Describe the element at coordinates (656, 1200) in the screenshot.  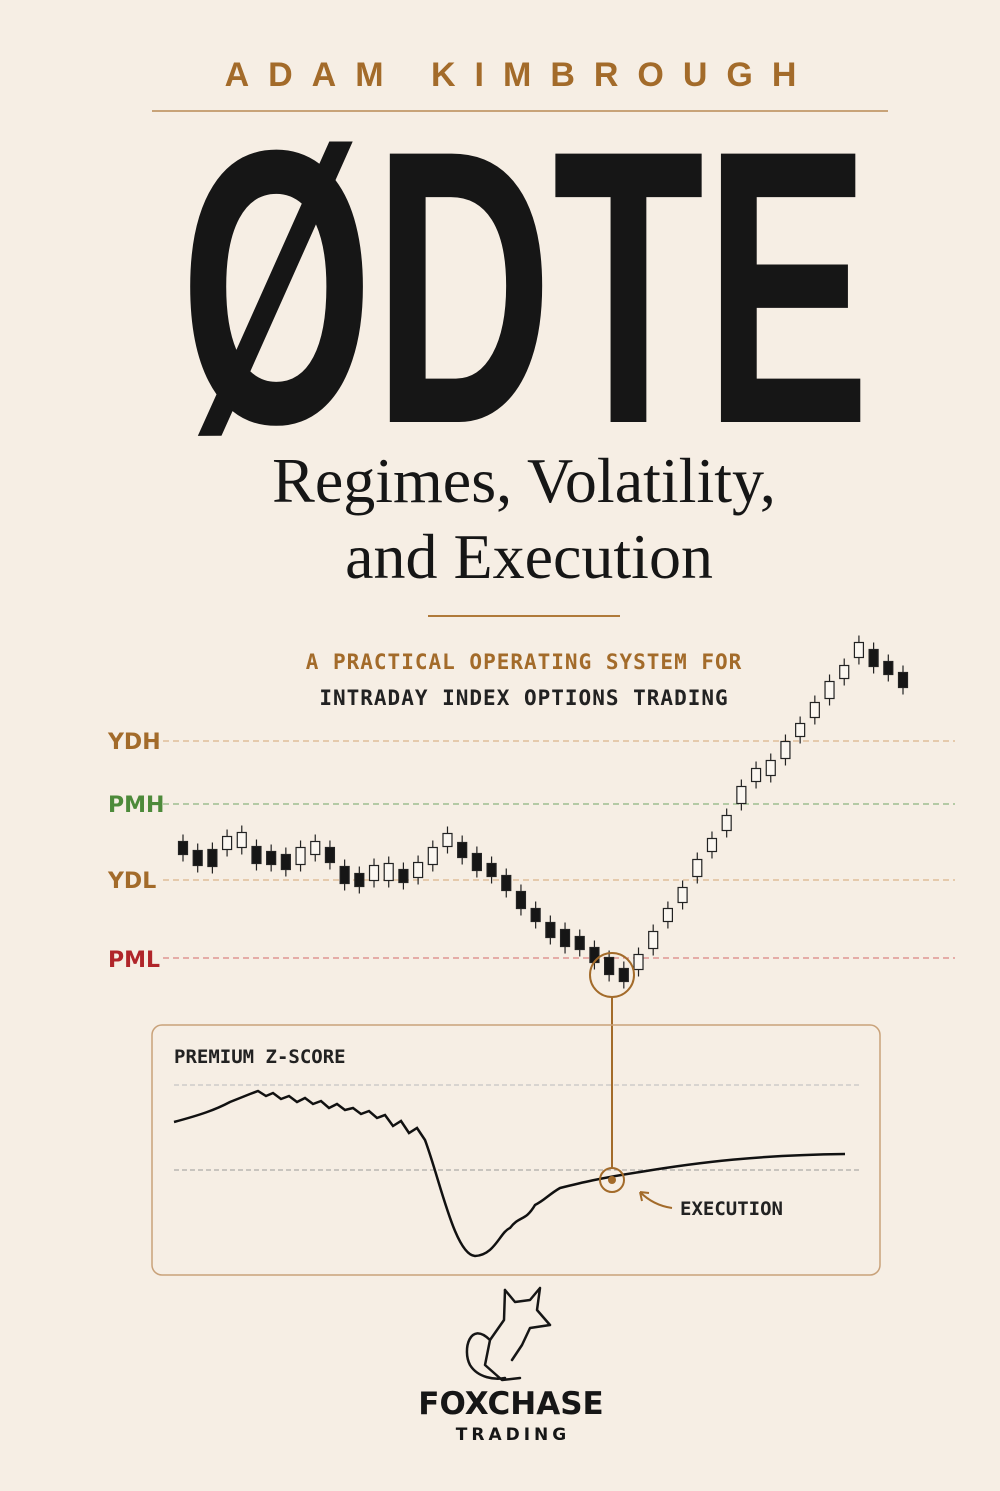
I see `arrow` at that location.